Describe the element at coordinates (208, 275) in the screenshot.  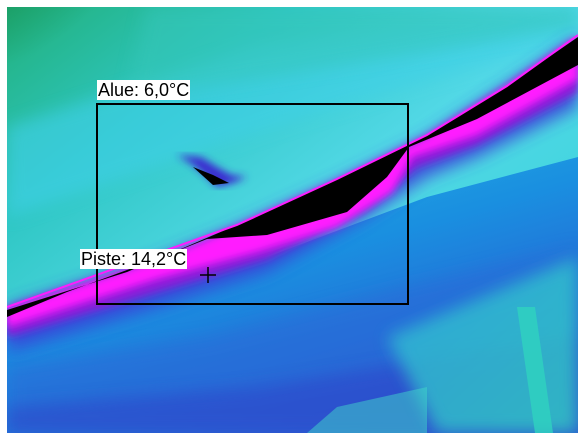
I see `spot-crosshair` at that location.